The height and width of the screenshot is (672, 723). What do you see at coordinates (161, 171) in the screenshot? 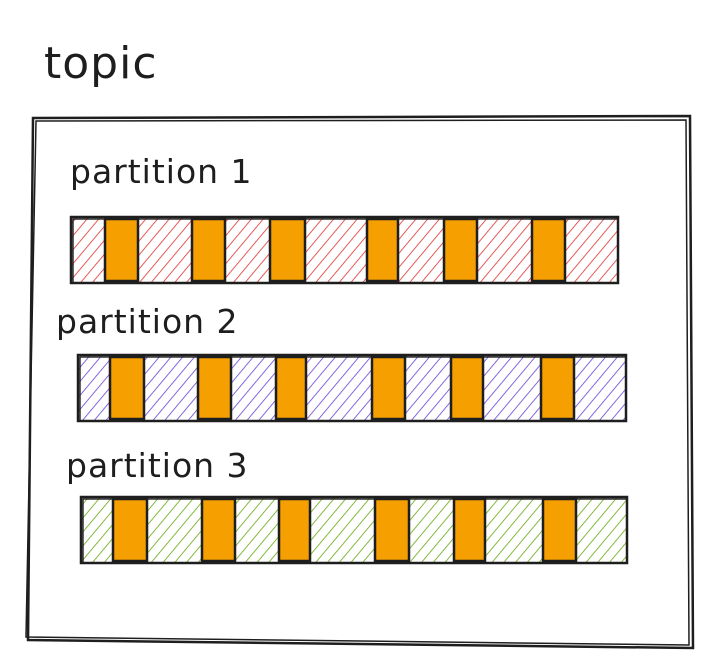
I see `partition-1-label: partition 1` at bounding box center [161, 171].